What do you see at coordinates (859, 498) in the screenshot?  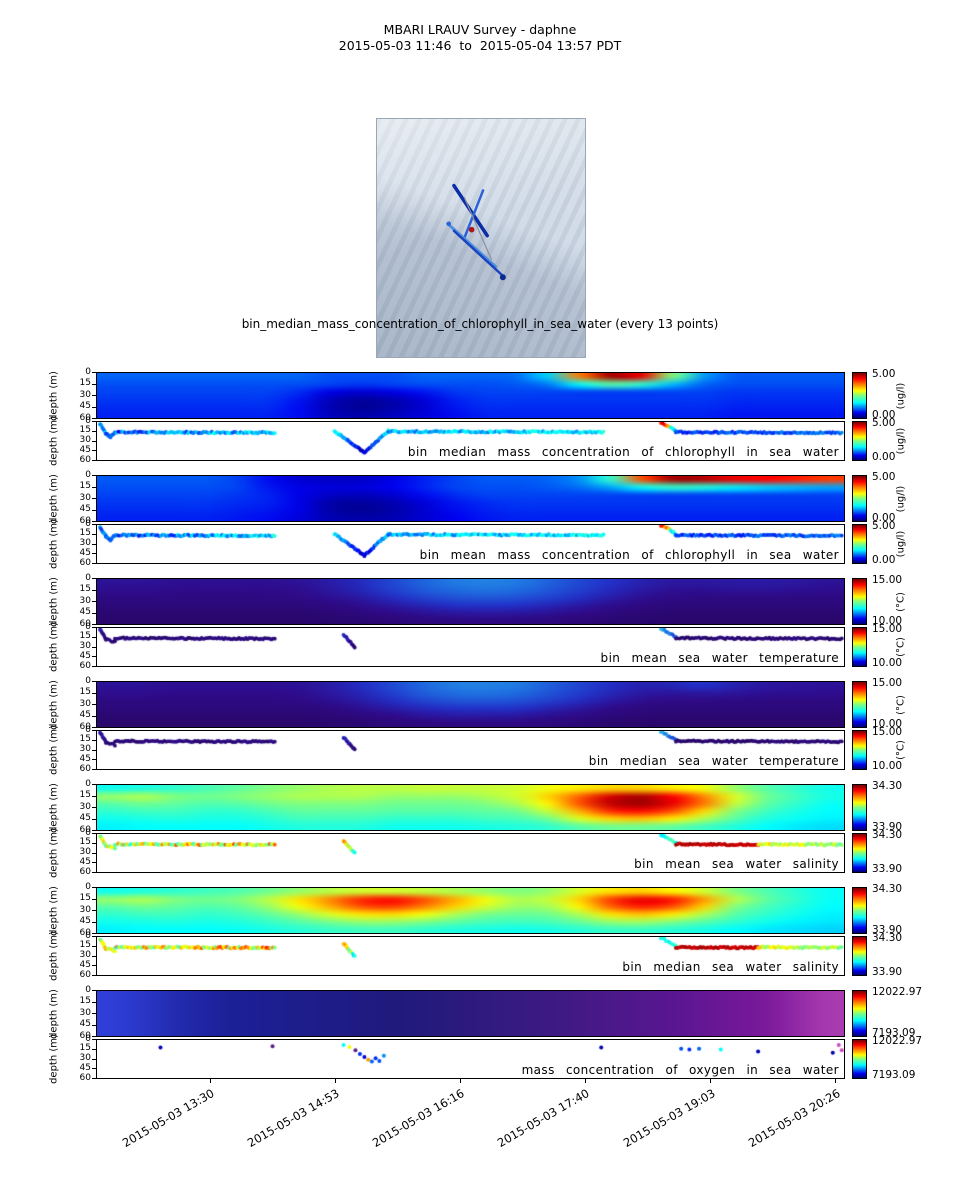 I see `colorbar-chl-mean-heat` at bounding box center [859, 498].